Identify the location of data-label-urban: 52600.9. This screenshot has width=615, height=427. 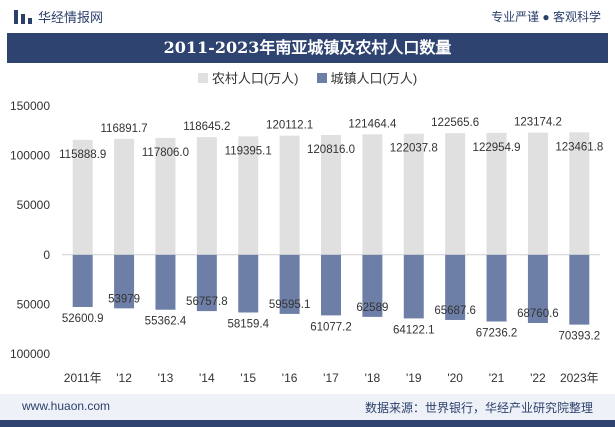
(83, 319).